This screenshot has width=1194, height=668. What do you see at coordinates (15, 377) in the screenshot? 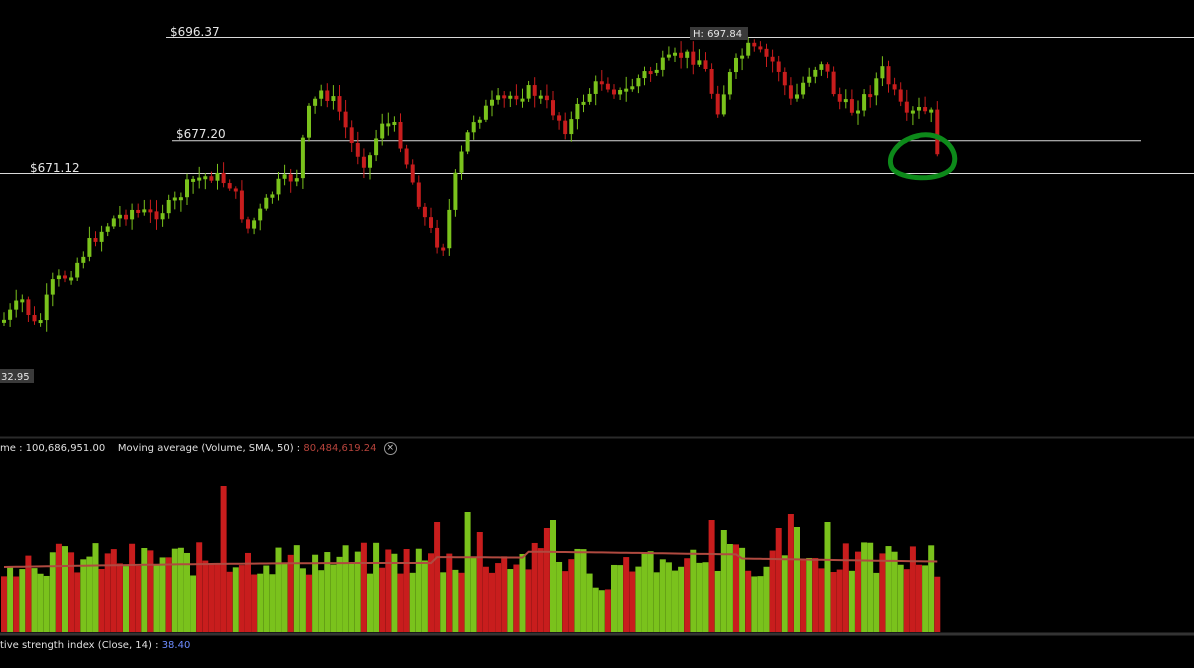
I see `svg-text: 32.95` at bounding box center [15, 377].